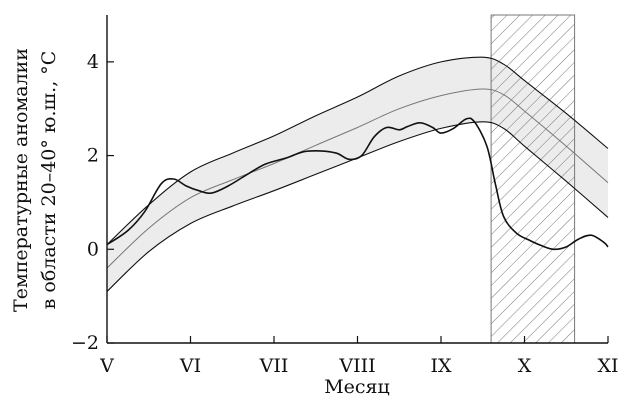 This screenshot has width=623, height=401. I want to click on x-tick-label-1: VI, so click(190, 366).